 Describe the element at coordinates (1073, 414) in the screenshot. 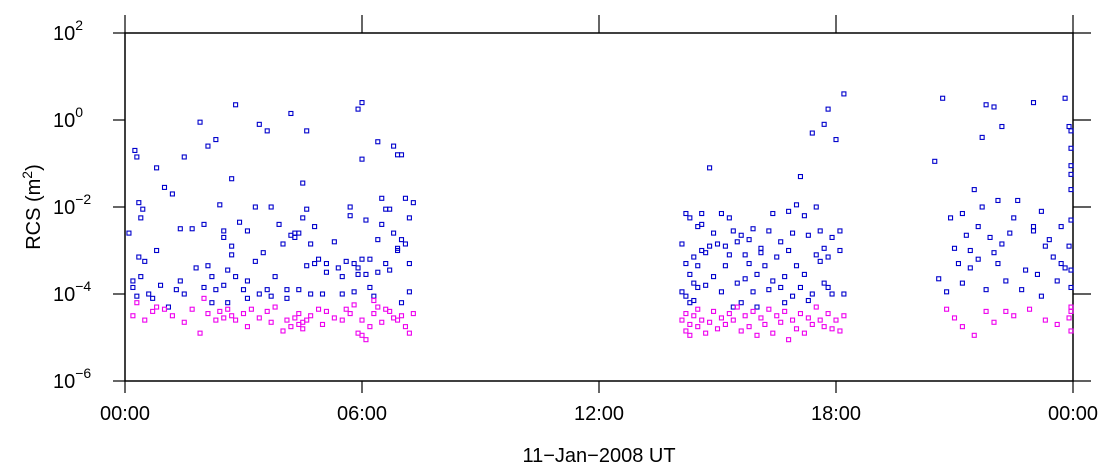

I see `x-tick-label: 00:00` at that location.